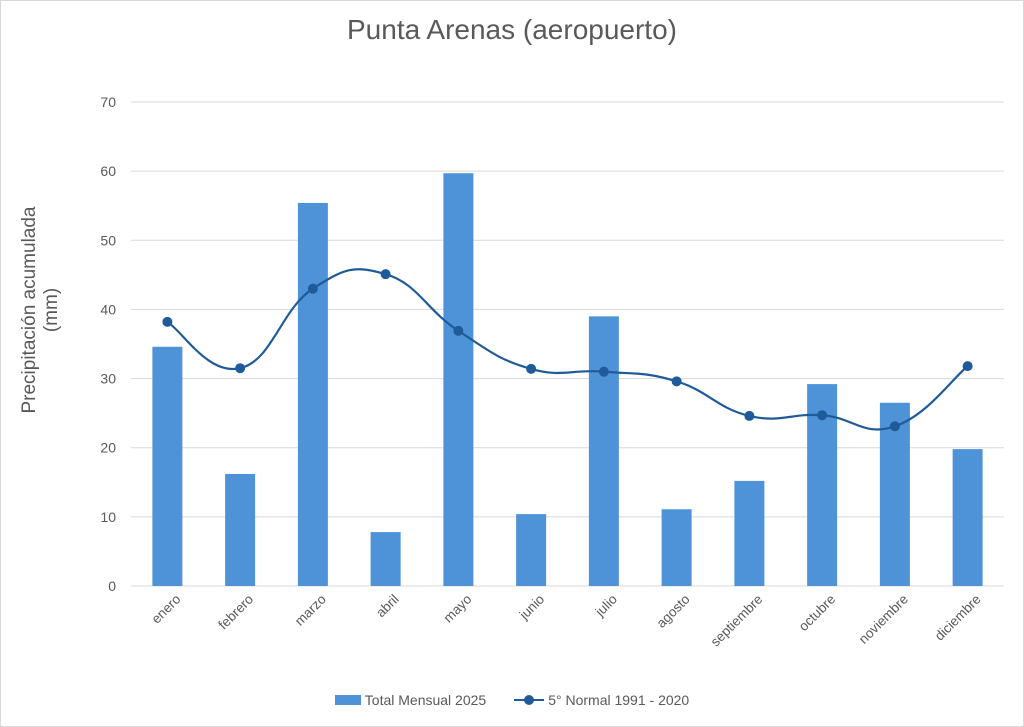  What do you see at coordinates (108, 448) in the screenshot?
I see `y-tick-label: 20` at bounding box center [108, 448].